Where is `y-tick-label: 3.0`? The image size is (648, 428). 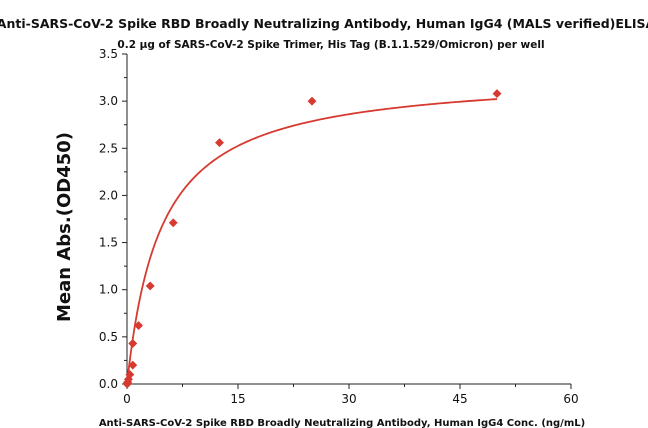 y-tick-label: 3.0 is located at coordinates (108, 101).